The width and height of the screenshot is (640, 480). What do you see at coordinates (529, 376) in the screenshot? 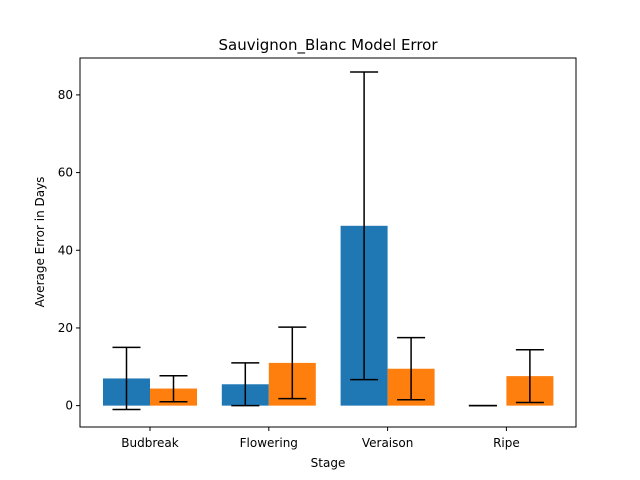
I see `error-bar-ripe-s2` at bounding box center [529, 376].